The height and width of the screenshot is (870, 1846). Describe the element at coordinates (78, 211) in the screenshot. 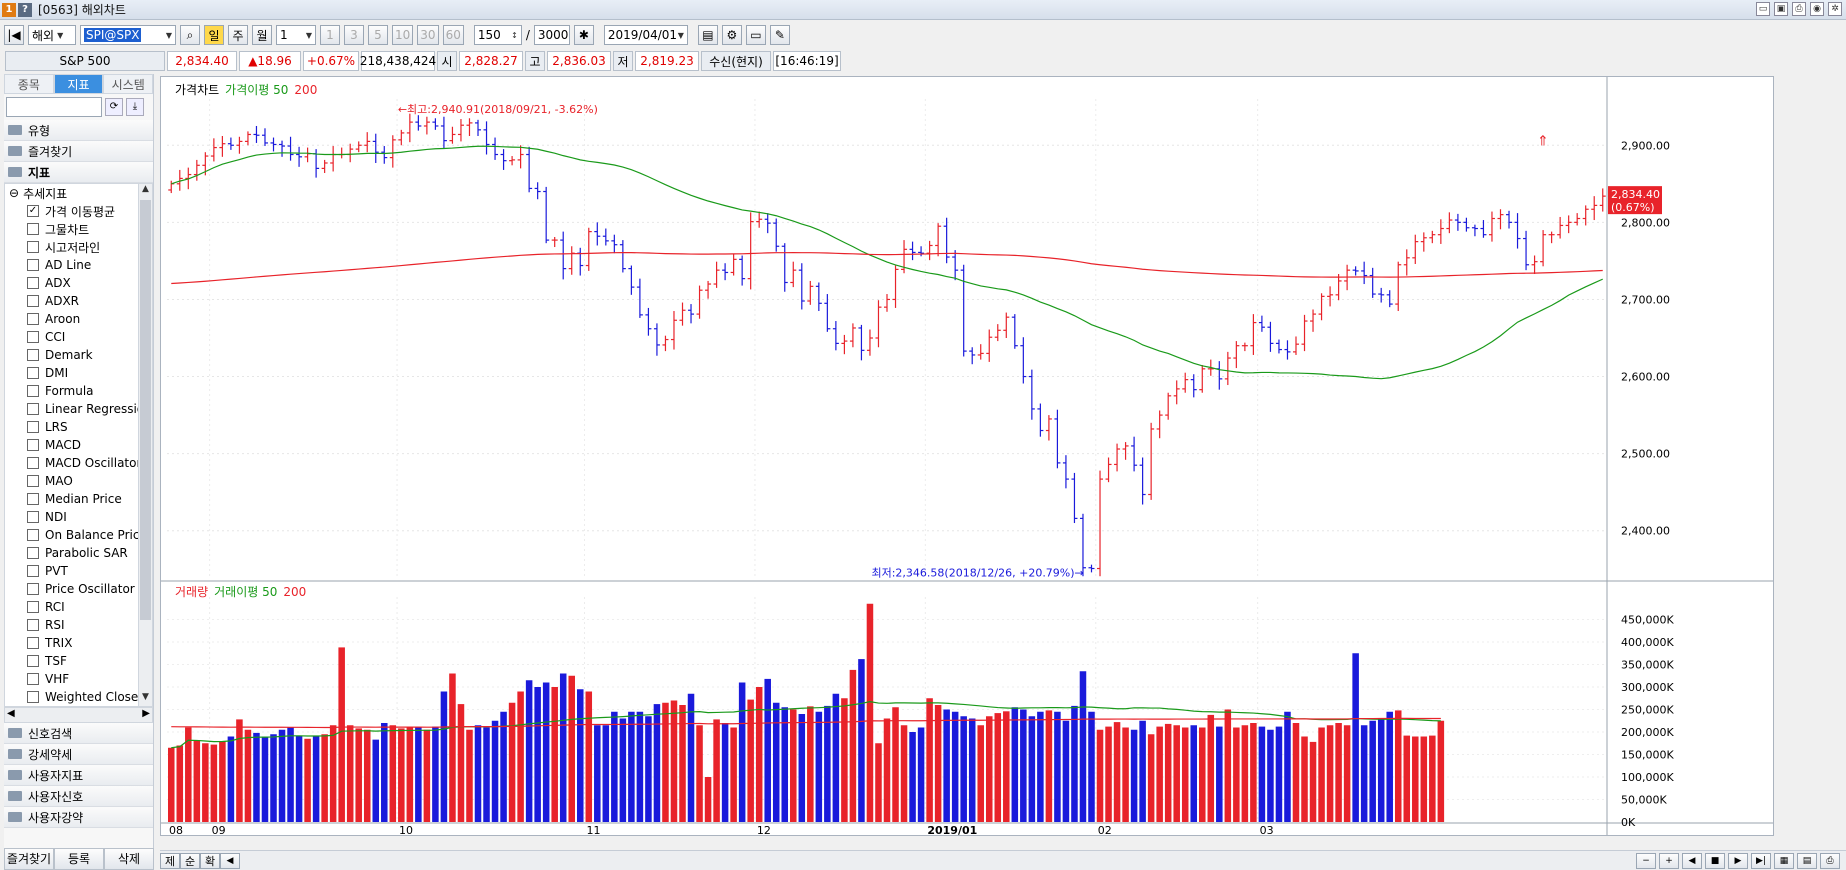

I see `indicator-item: ✓ 가격 이동평균` at that location.